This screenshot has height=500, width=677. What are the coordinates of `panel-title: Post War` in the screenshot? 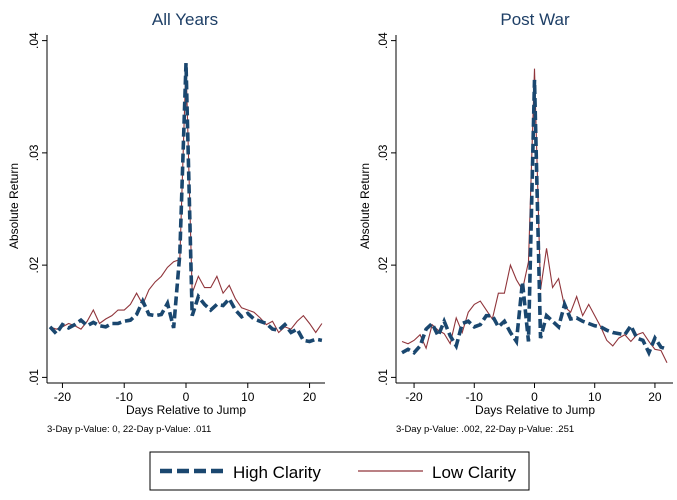 It's located at (535, 19).